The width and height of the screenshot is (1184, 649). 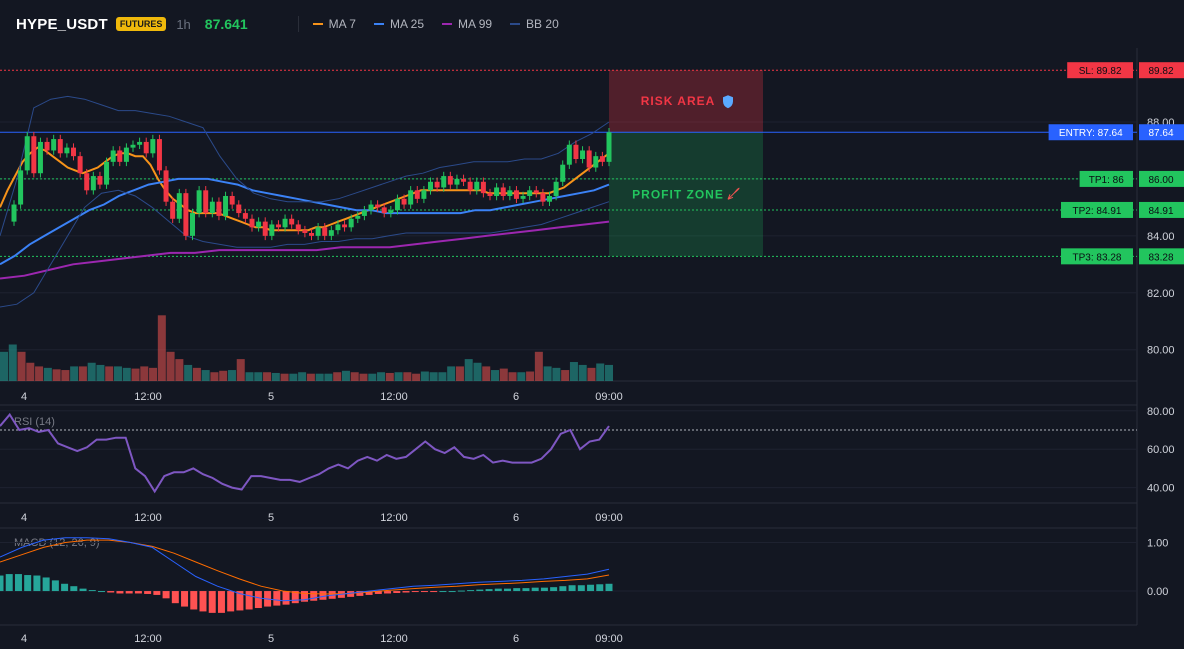 I want to click on price-tick-label: 82.00, so click(x=1161, y=294).